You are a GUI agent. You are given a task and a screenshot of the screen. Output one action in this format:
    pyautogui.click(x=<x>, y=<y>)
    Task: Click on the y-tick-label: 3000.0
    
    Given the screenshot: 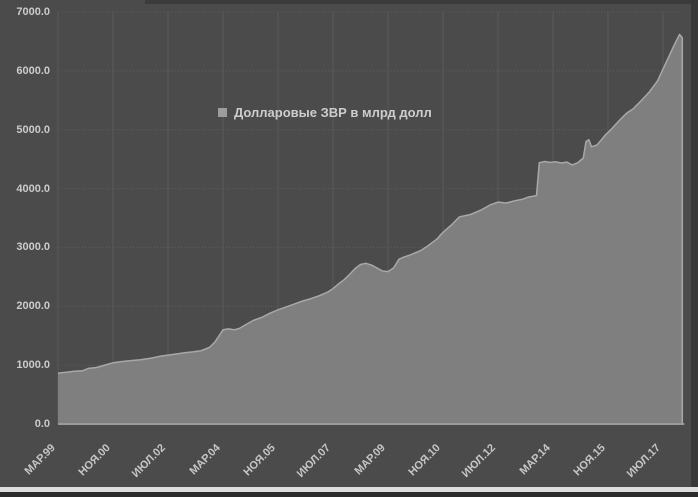 What is the action you would take?
    pyautogui.click(x=33, y=247)
    